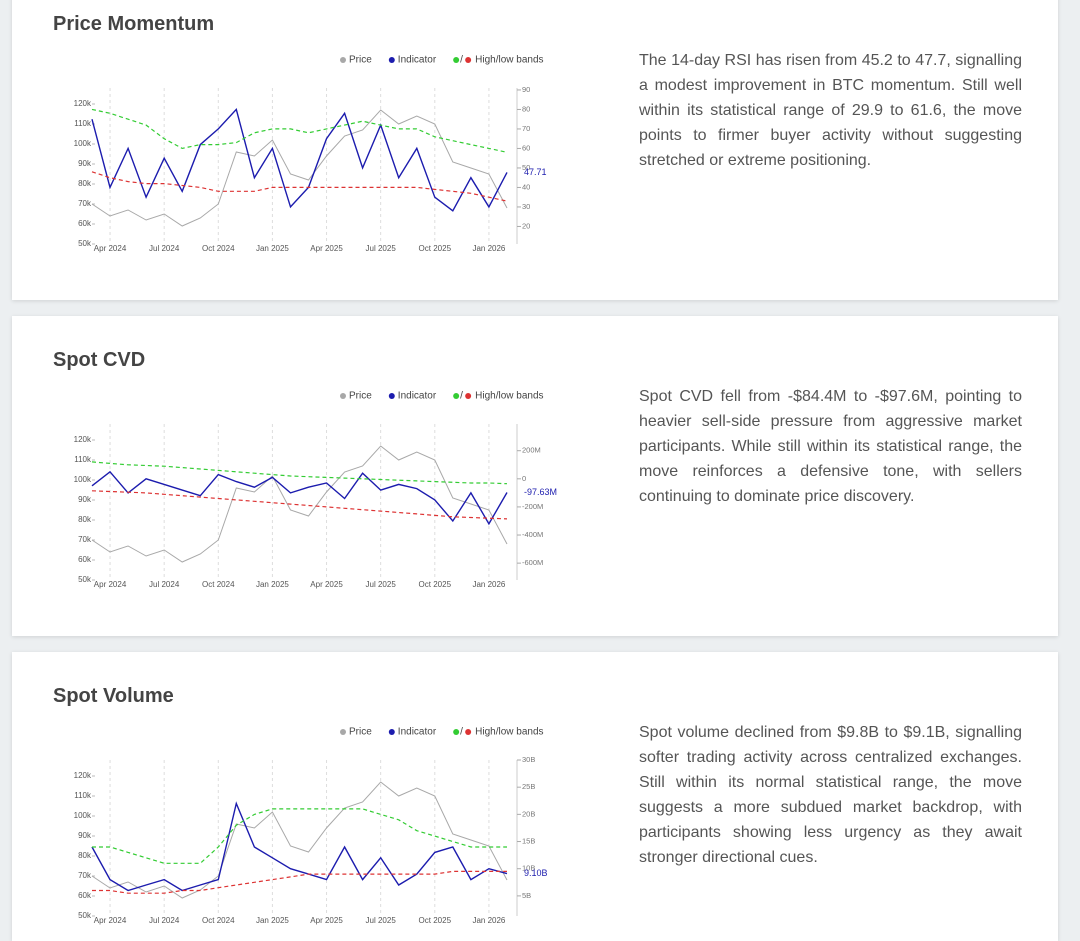 This screenshot has height=941, width=1080. What do you see at coordinates (532, 534) in the screenshot?
I see `y2-tick-label: -400M` at bounding box center [532, 534].